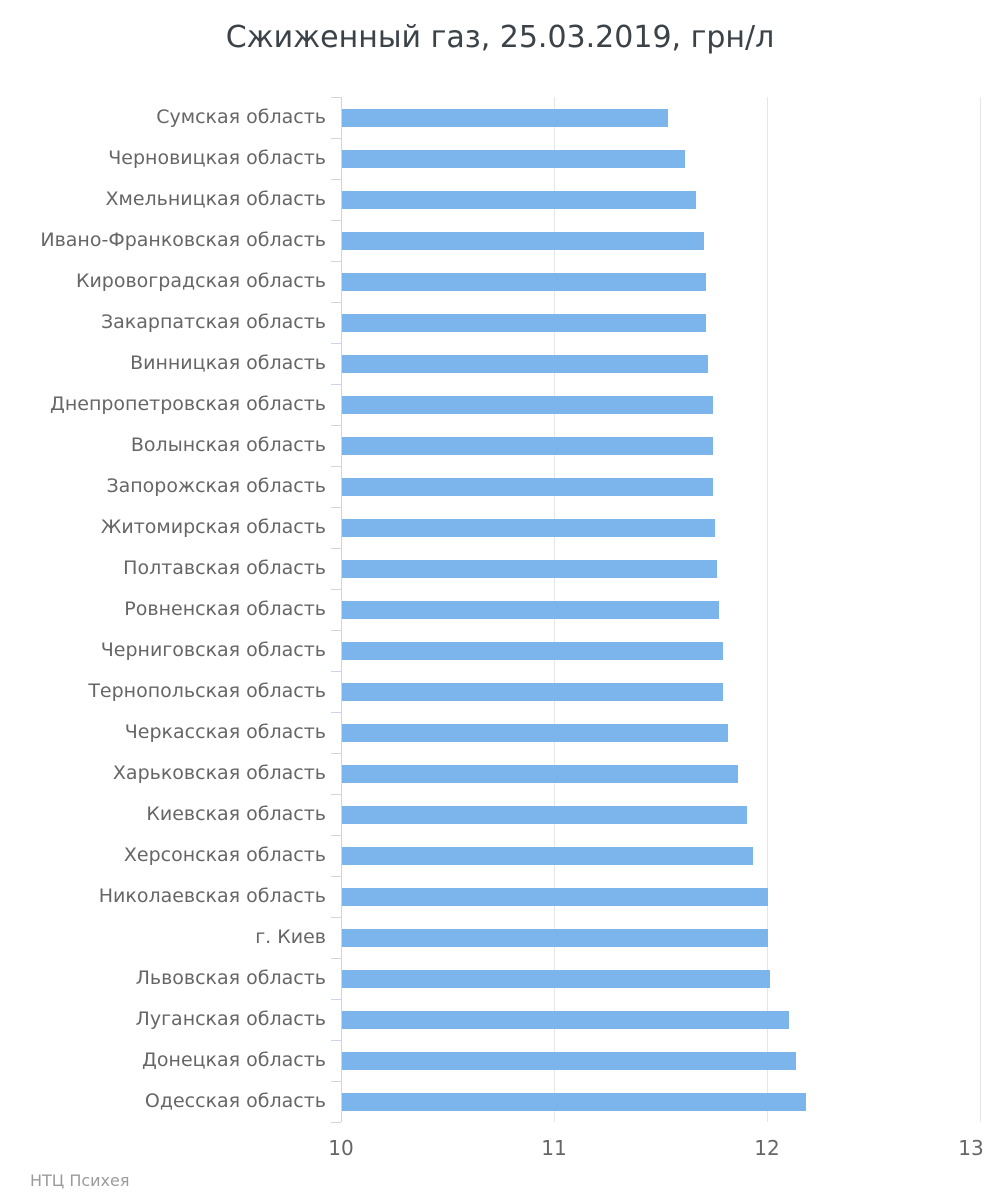  I want to click on category-label: Закарпатская область, so click(213, 322).